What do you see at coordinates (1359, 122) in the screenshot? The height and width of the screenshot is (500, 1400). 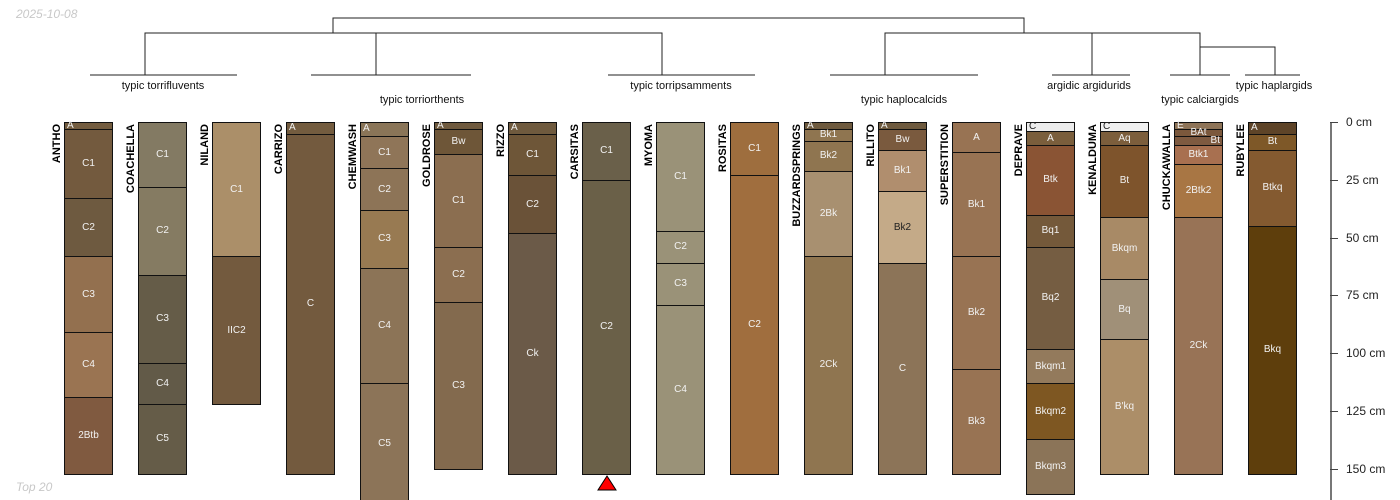 I see `axis-tick-label: 0 cm` at bounding box center [1359, 122].